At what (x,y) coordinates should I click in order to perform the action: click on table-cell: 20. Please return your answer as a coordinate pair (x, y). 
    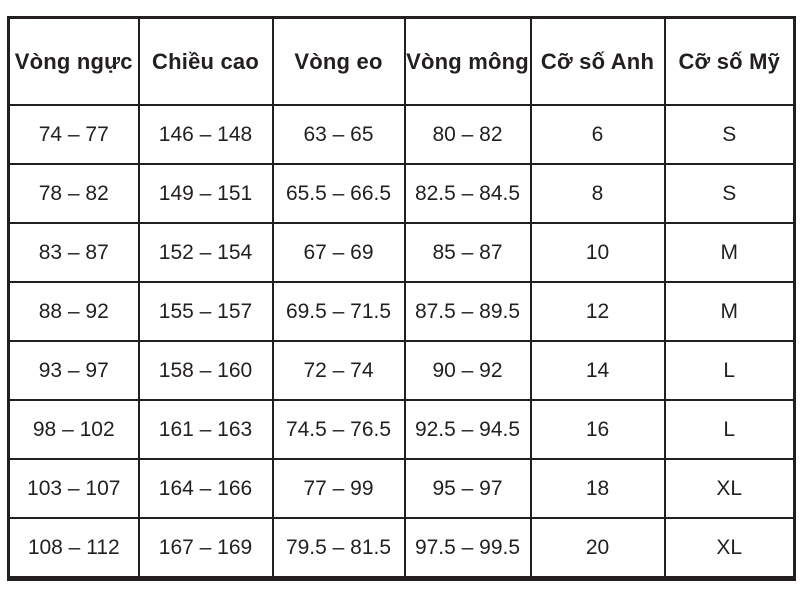
    Looking at the image, I should click on (597, 548).